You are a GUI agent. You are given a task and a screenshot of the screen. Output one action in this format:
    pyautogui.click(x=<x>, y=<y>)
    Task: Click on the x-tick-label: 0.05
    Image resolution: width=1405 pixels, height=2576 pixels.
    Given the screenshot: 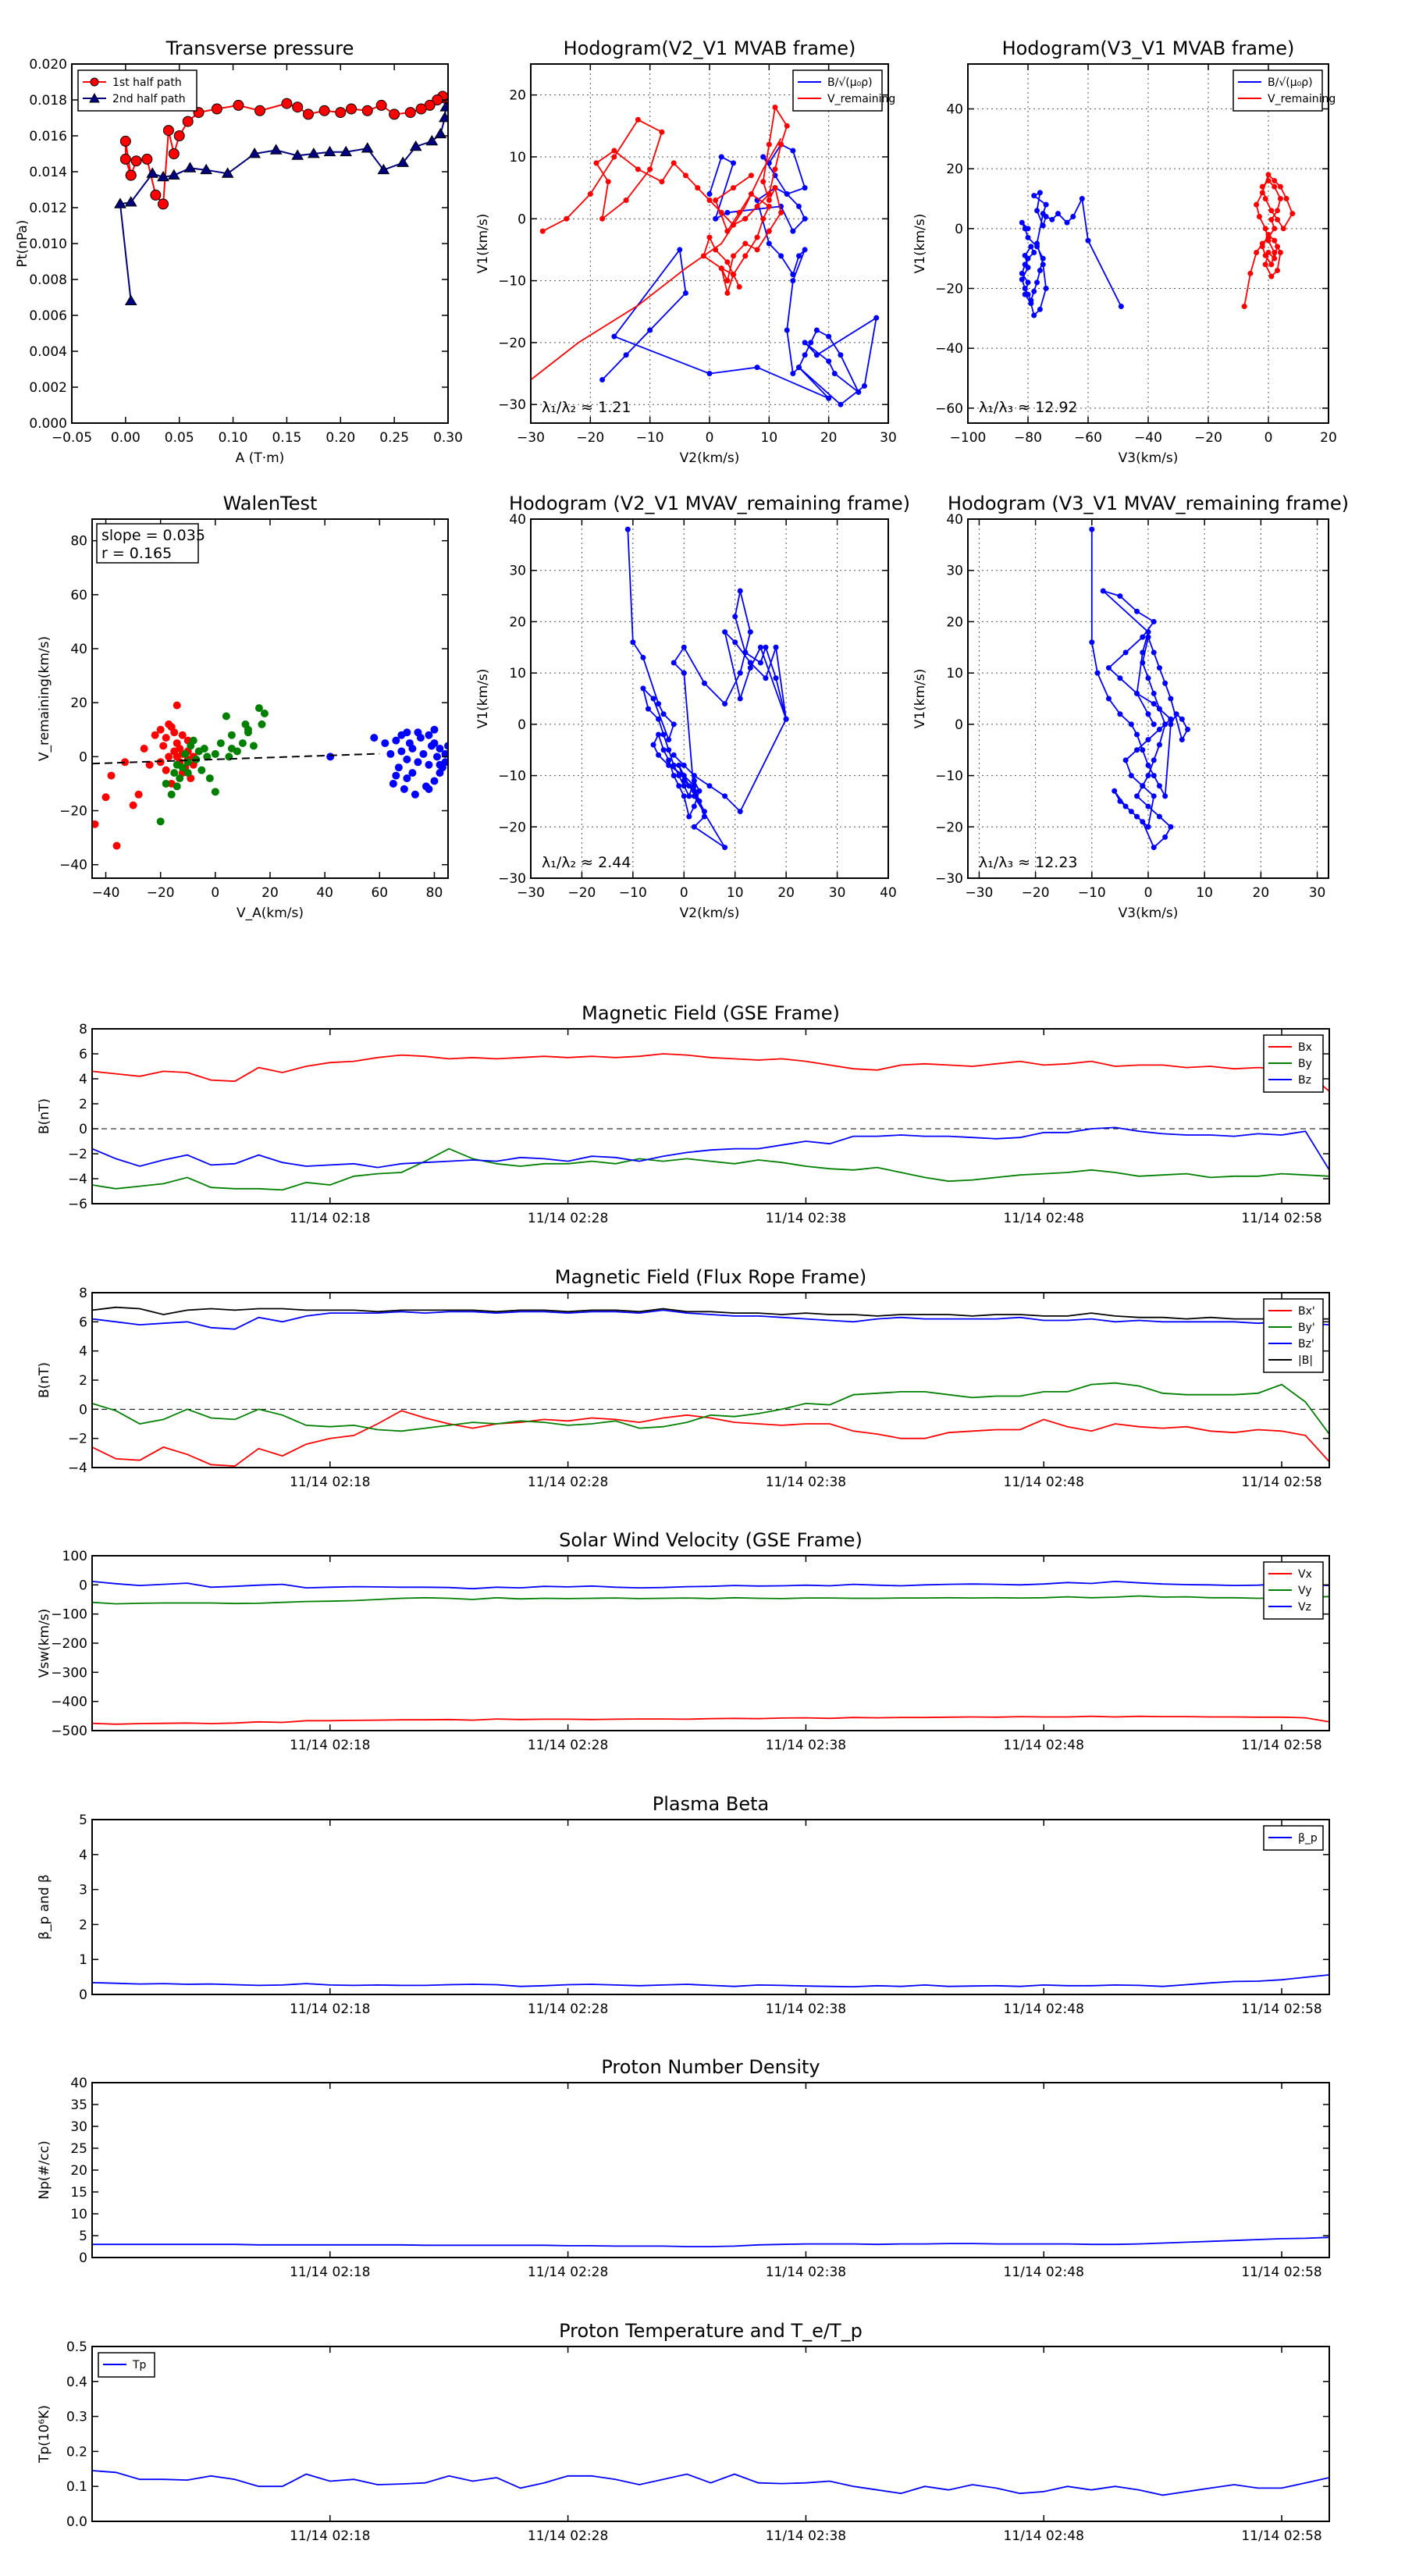 What is the action you would take?
    pyautogui.click(x=179, y=438)
    